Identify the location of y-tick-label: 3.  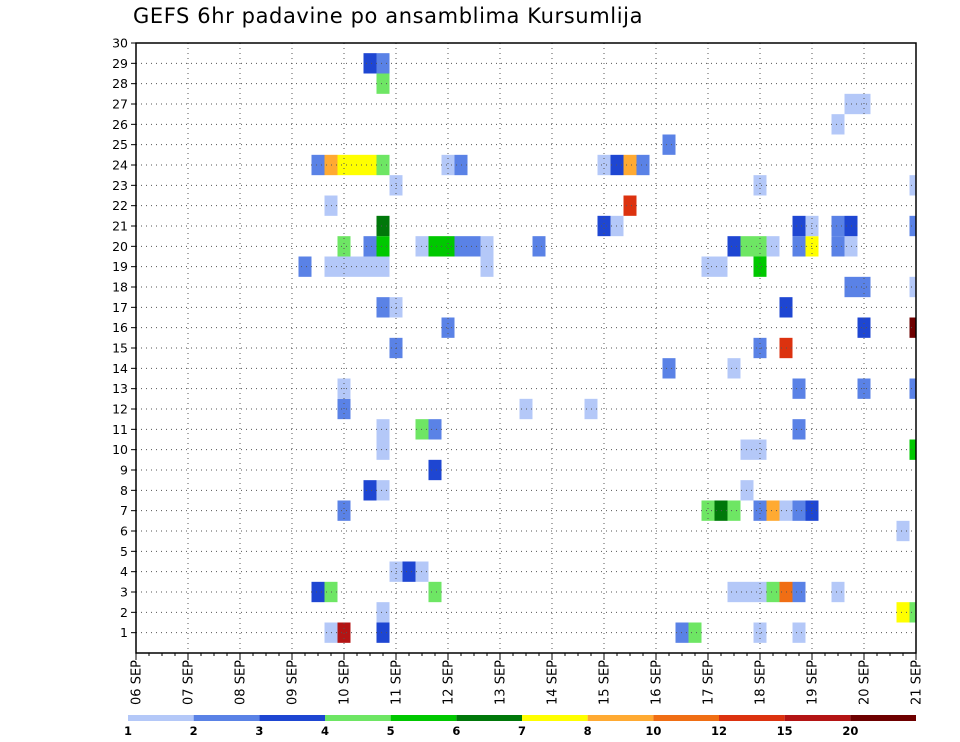
(124, 592).